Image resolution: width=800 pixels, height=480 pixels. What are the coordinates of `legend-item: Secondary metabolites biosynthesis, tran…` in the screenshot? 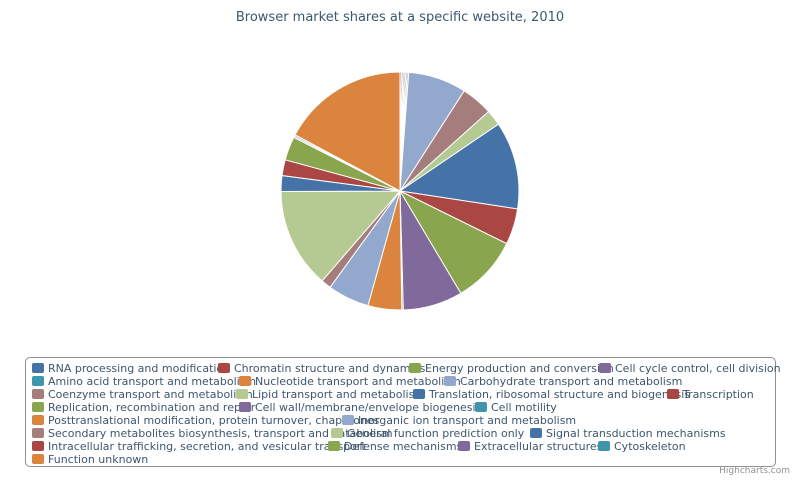 It's located at (212, 433).